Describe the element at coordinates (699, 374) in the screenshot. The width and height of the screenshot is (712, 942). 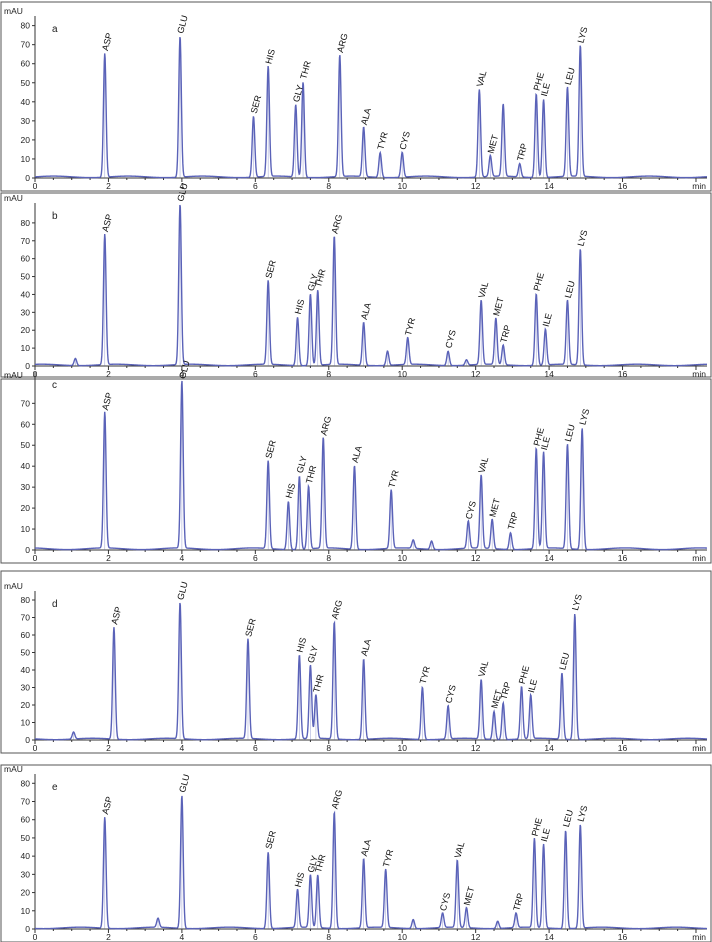
I see `x-axis-label: min` at that location.